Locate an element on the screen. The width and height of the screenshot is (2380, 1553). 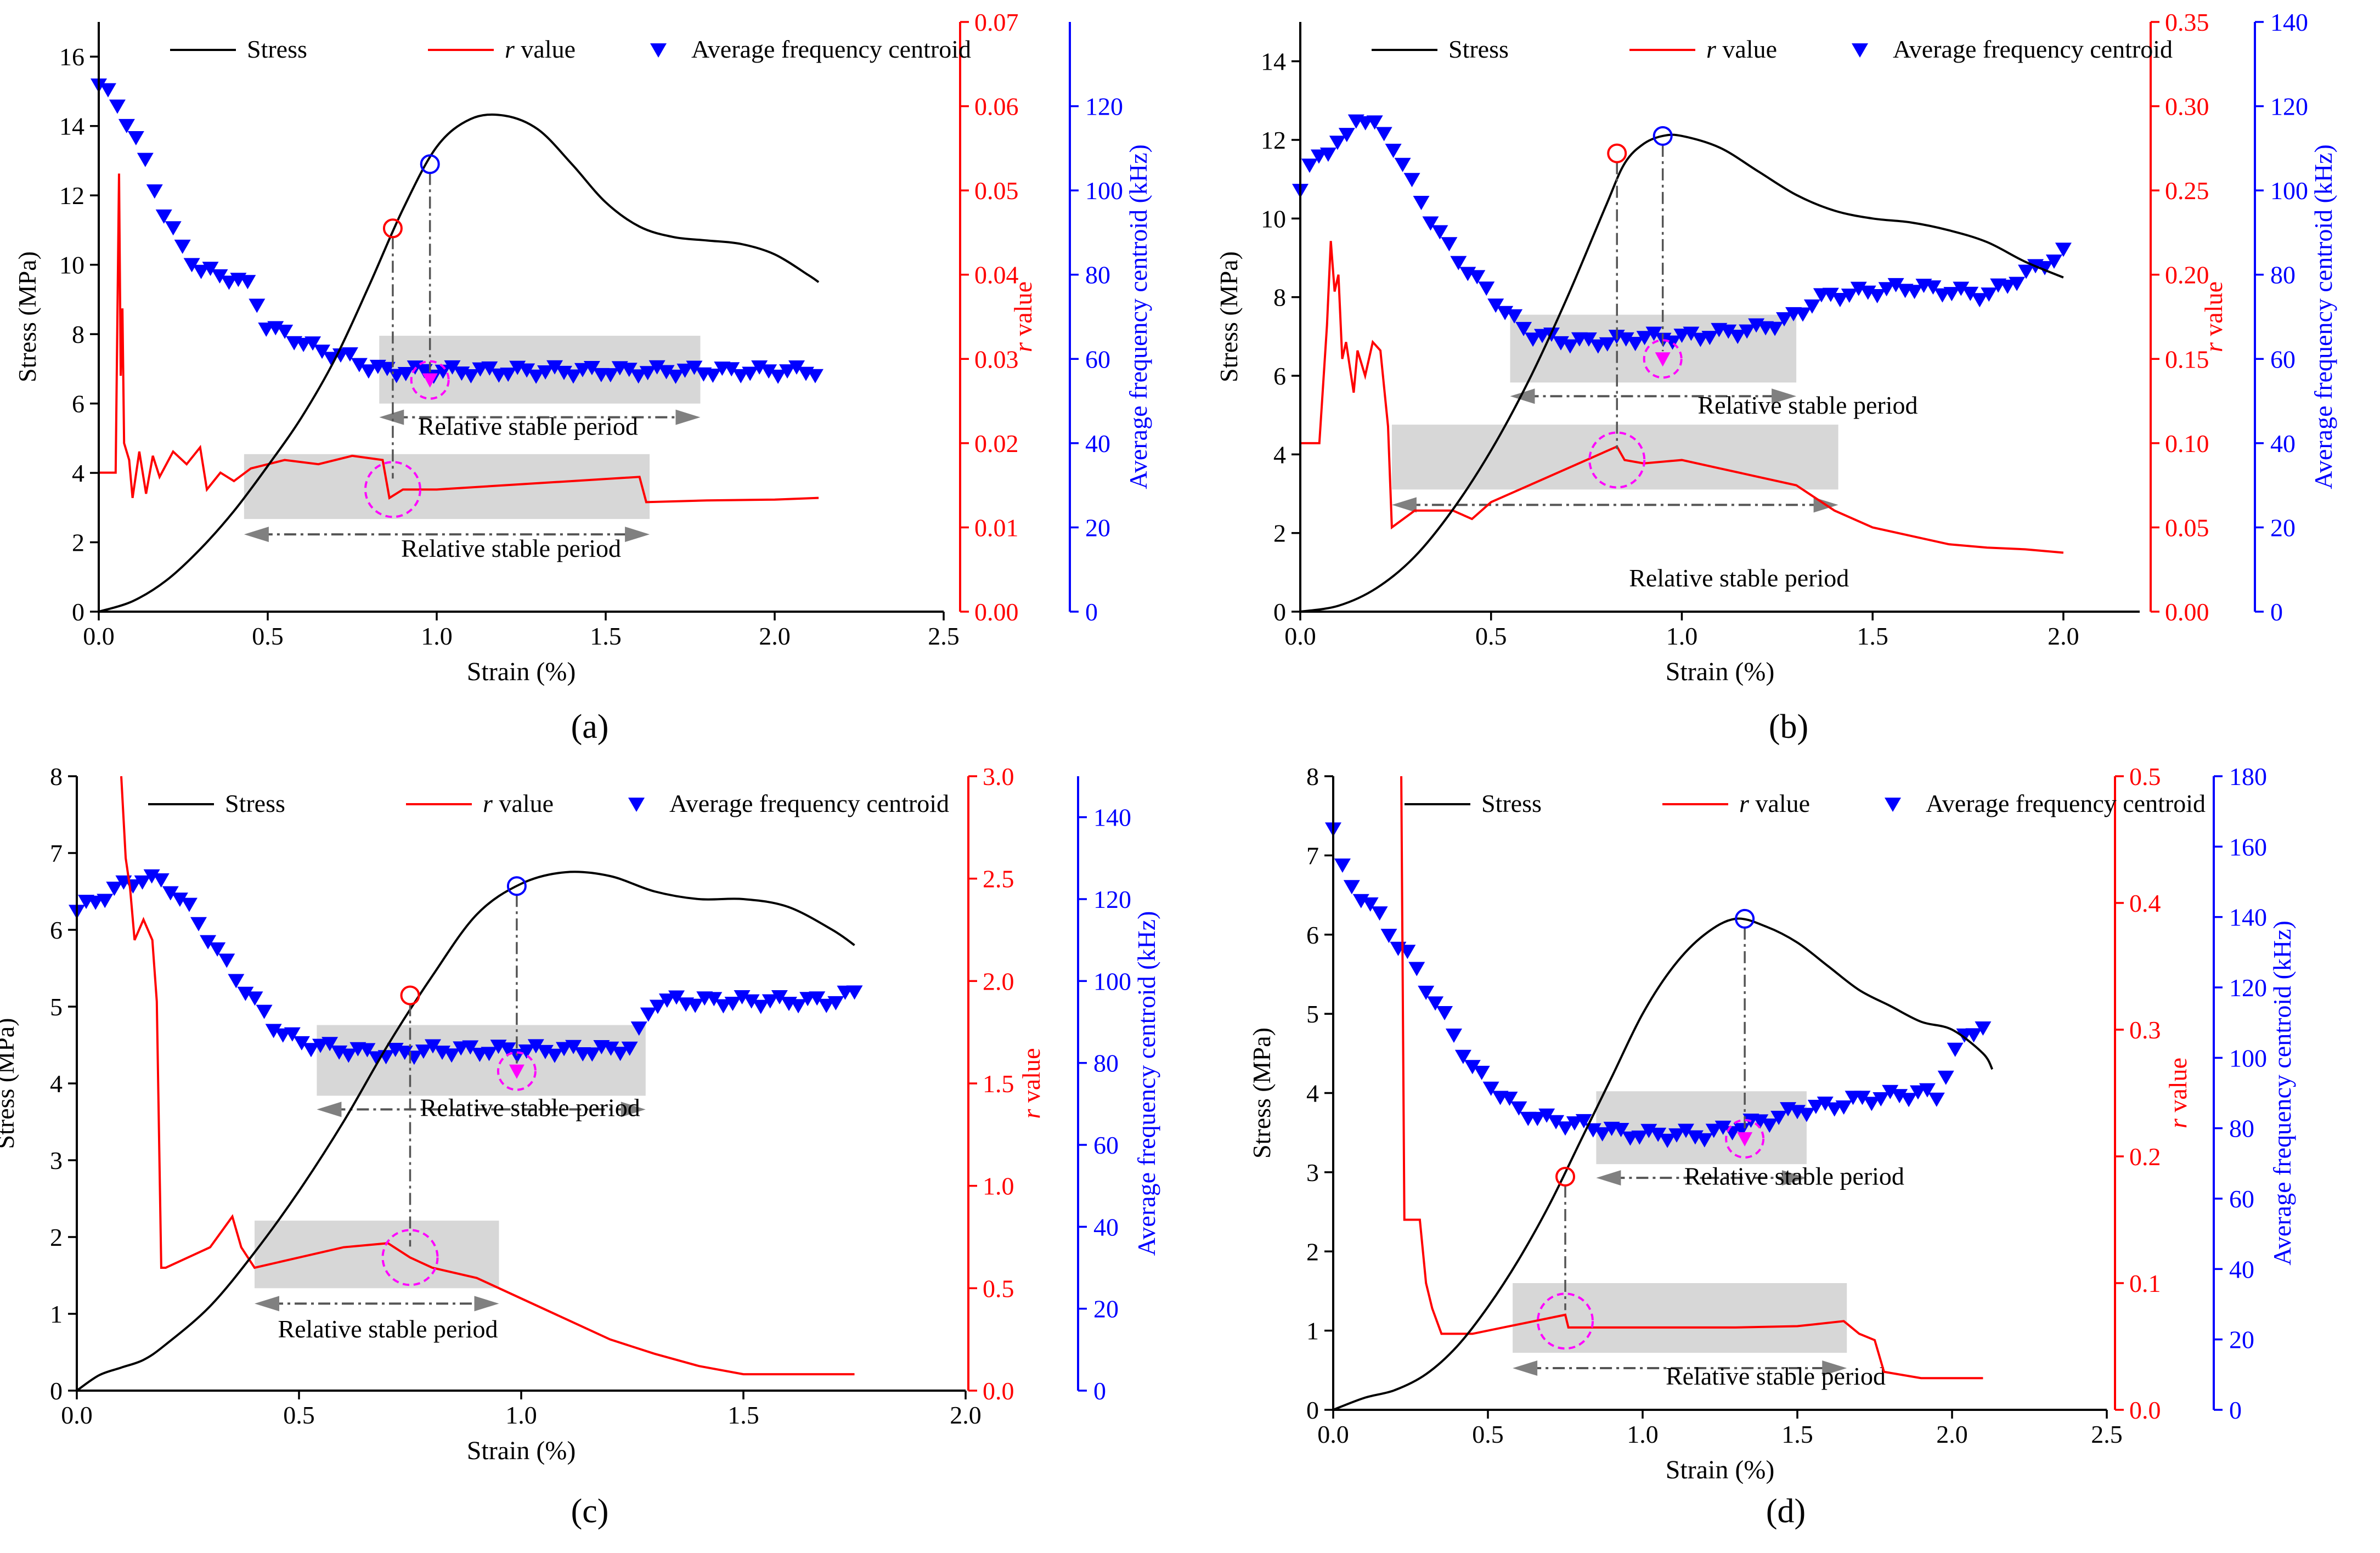
y-axis-label-r: r value is located at coordinates (1031, 1083).